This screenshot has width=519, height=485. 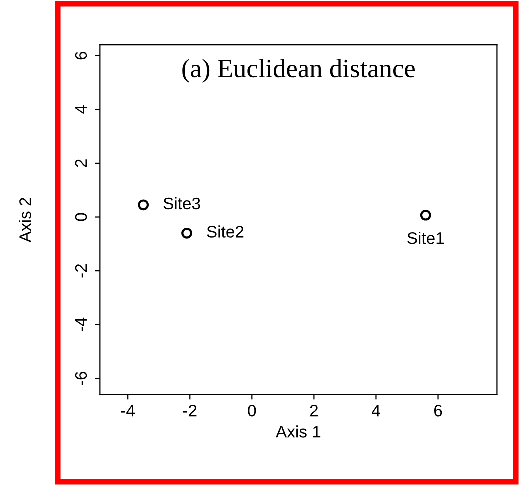 What do you see at coordinates (426, 238) in the screenshot?
I see `annotation: Site1` at bounding box center [426, 238].